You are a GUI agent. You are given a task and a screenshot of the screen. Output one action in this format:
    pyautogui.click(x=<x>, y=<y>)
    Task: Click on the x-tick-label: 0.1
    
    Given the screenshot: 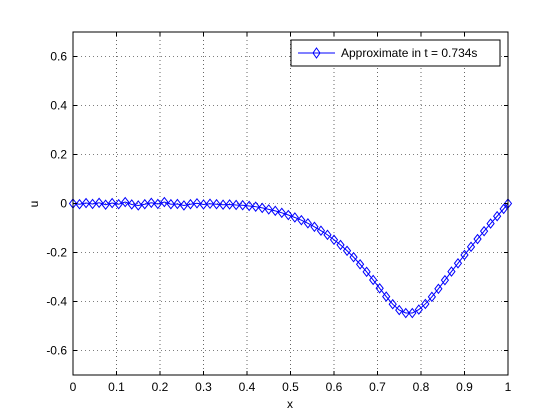 What is the action you would take?
    pyautogui.click(x=116, y=387)
    